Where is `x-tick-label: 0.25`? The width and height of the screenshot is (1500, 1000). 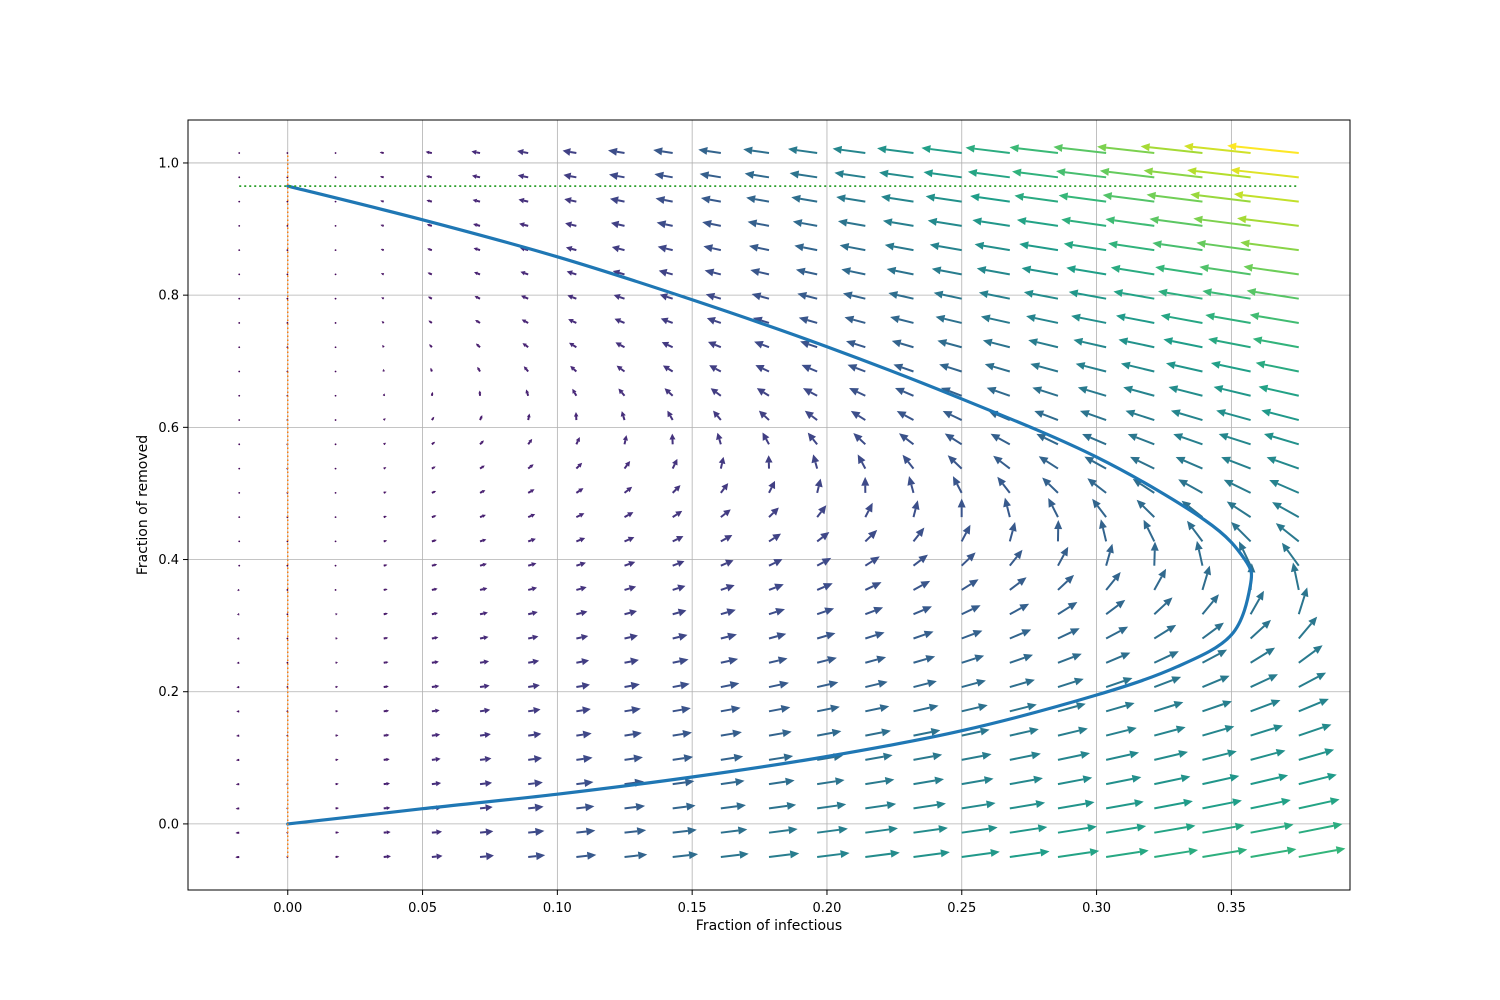 x-tick-label: 0.25 is located at coordinates (961, 908).